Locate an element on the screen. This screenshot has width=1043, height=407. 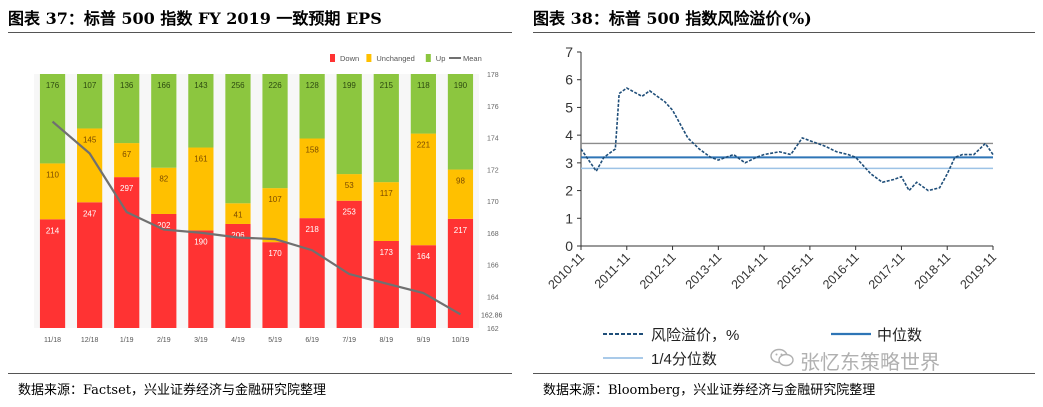
right-axis-tick: 166 is located at coordinates (493, 266).